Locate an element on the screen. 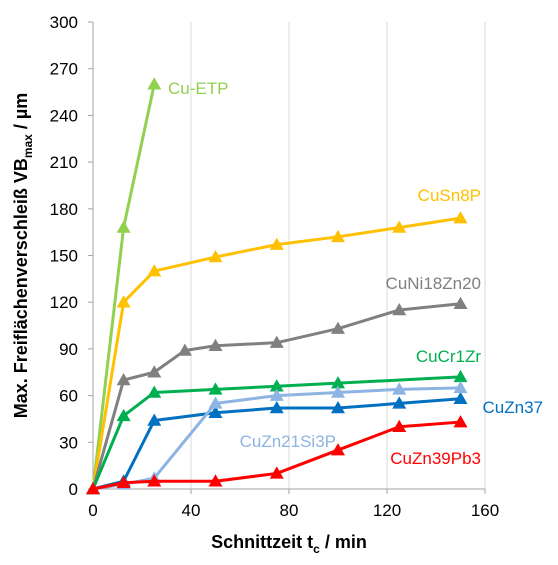  x-tick-label-80: 80 is located at coordinates (289, 510).